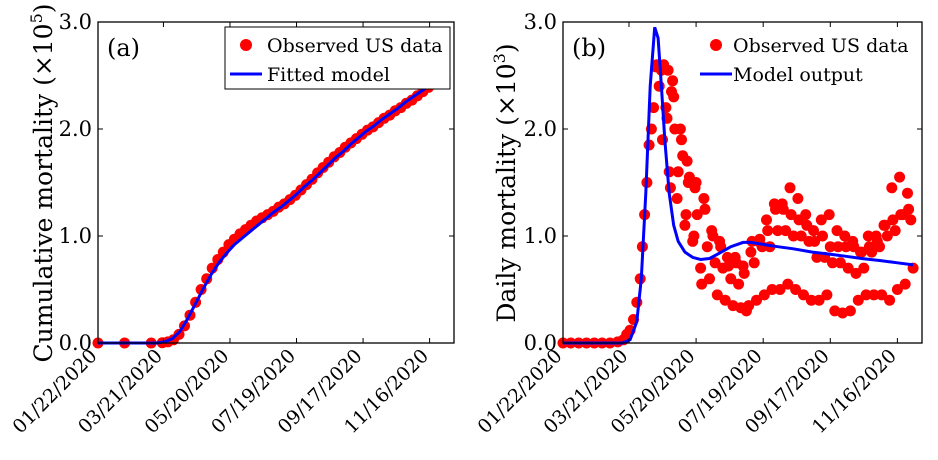 The height and width of the screenshot is (460, 938). I want to click on legend-label-model-b: Model output, so click(798, 75).